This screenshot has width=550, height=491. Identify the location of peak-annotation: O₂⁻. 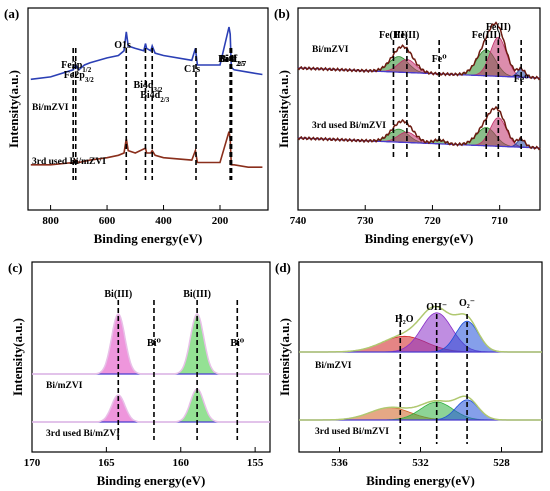
(467, 303).